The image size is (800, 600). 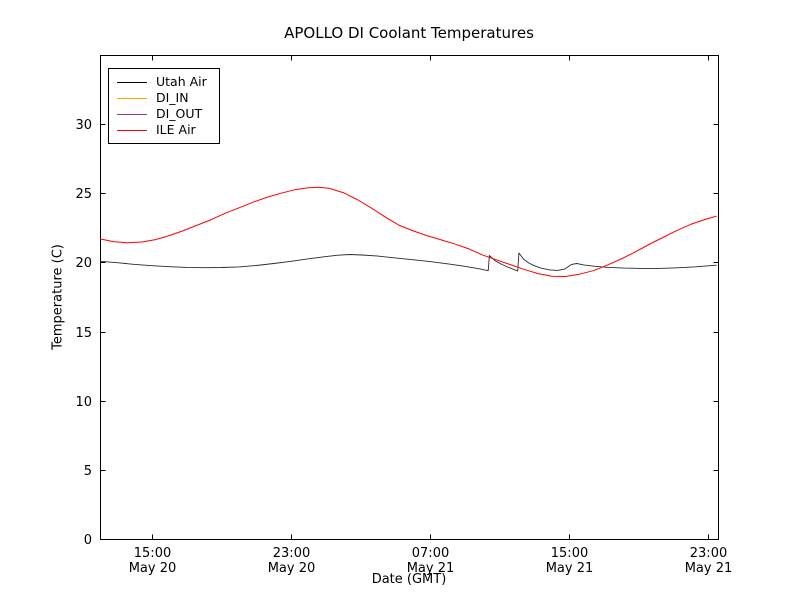 I want to click on legend-line-sample-di-out, so click(x=132, y=114).